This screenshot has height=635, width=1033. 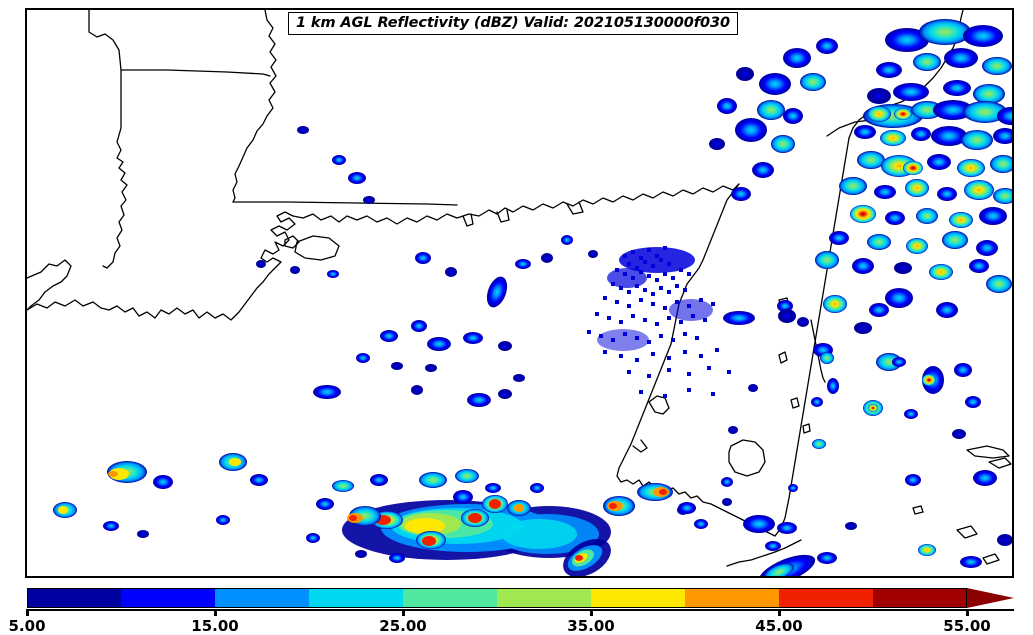 I want to click on colorbar-over-arrow, so click(x=990, y=598).